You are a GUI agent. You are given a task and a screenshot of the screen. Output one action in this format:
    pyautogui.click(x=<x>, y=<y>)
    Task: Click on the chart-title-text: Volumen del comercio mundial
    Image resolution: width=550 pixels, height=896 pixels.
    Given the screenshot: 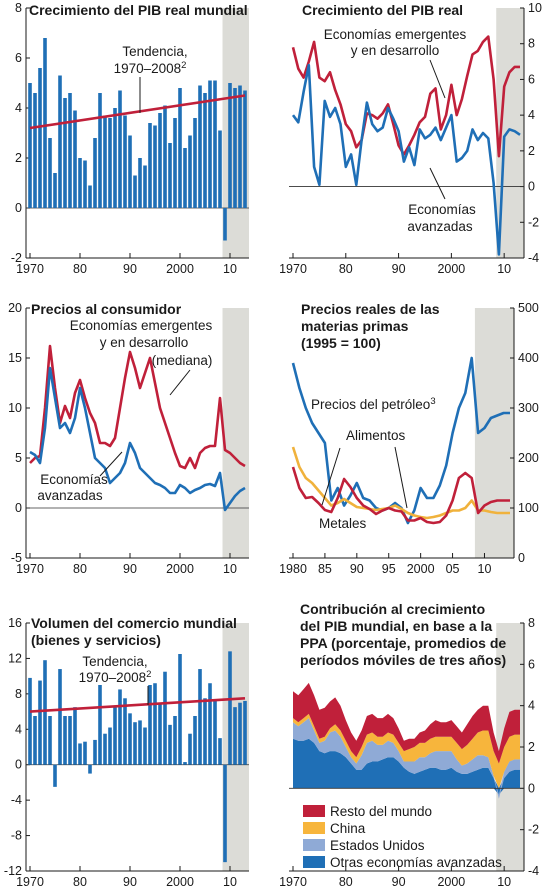 What is the action you would take?
    pyautogui.click(x=134, y=623)
    